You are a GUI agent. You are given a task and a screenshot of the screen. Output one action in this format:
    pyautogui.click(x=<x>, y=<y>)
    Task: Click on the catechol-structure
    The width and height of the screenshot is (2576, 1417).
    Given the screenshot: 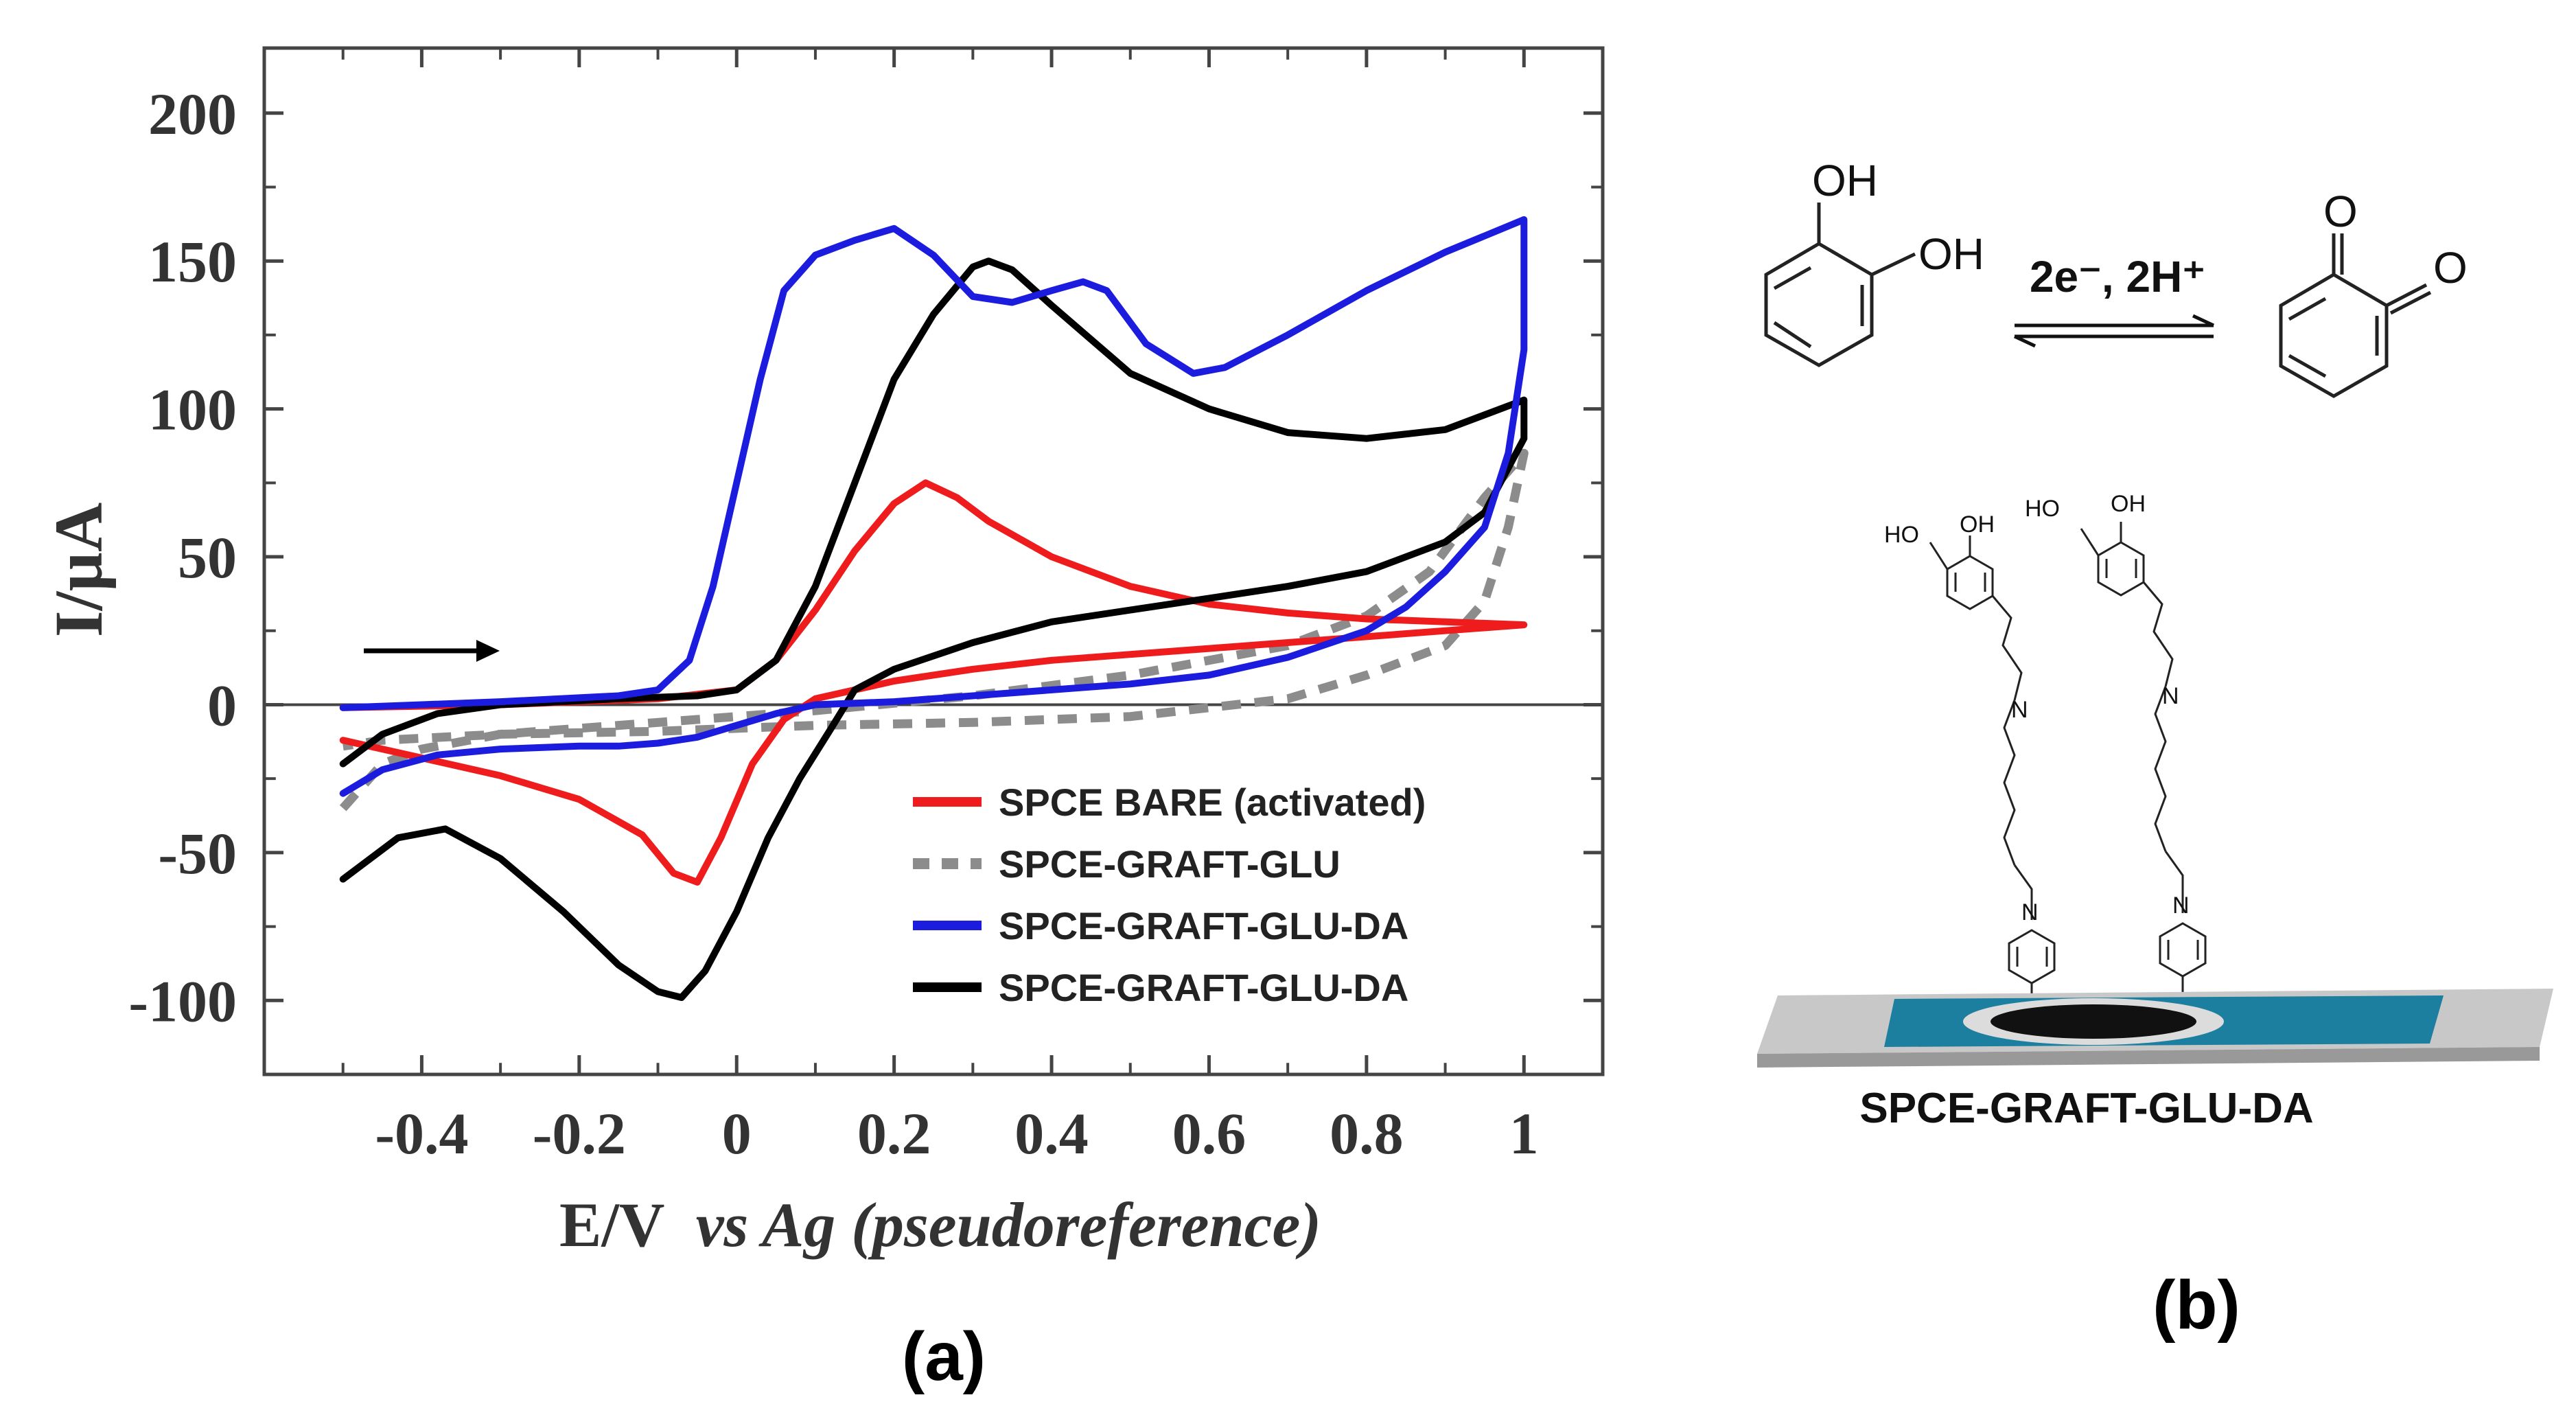 What is the action you would take?
    pyautogui.click(x=1840, y=285)
    